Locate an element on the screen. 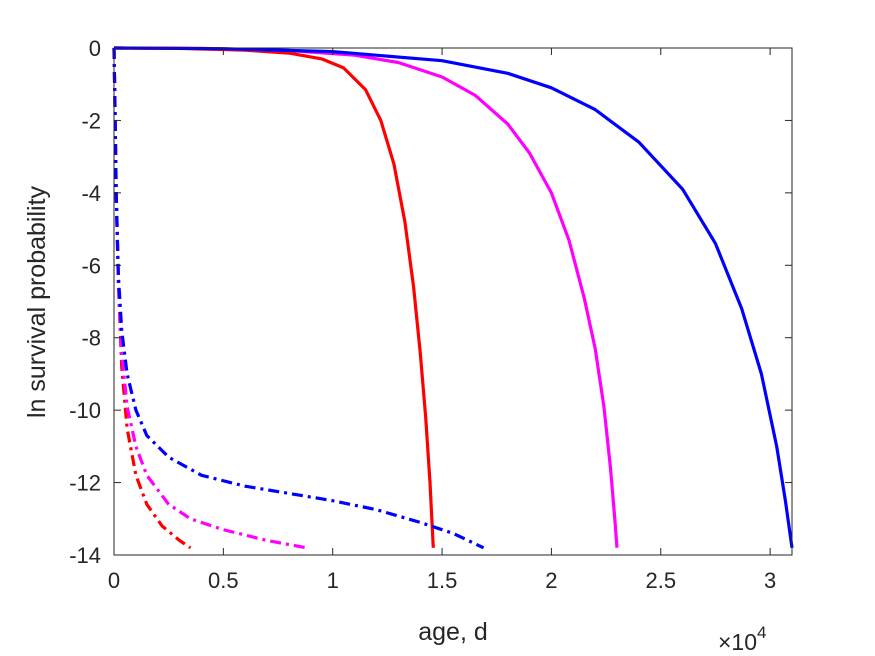  x-tick-label: 0.5 is located at coordinates (223, 580).